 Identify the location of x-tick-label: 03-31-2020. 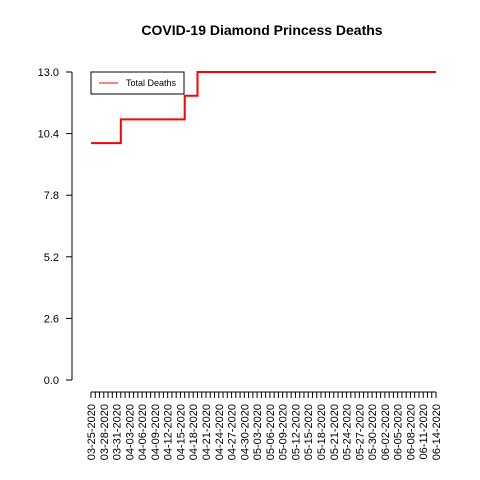
(118, 432).